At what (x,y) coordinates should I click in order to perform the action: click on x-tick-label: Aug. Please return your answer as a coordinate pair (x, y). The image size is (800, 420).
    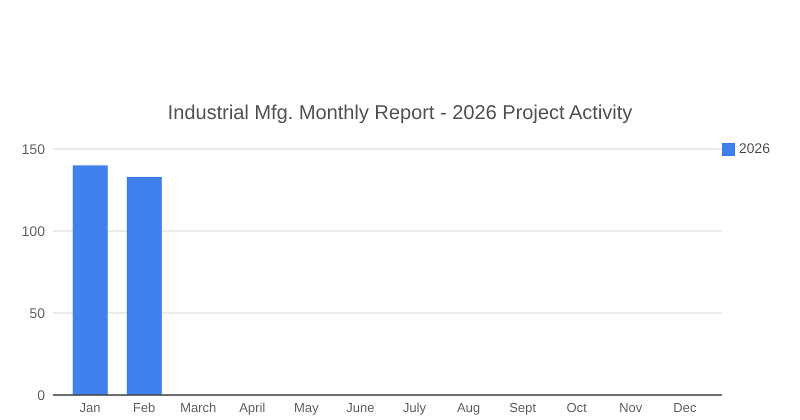
    Looking at the image, I should click on (468, 408).